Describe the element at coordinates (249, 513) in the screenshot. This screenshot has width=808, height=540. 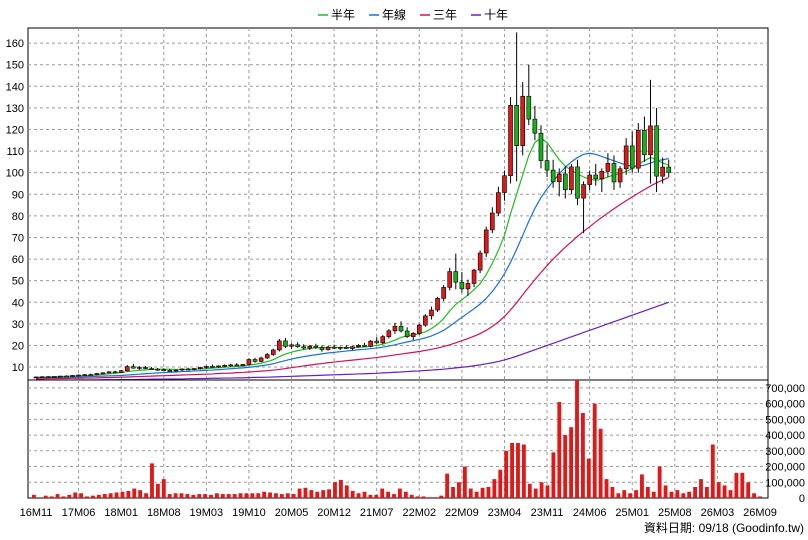
I see `x-tick-label-5: 19M10` at that location.